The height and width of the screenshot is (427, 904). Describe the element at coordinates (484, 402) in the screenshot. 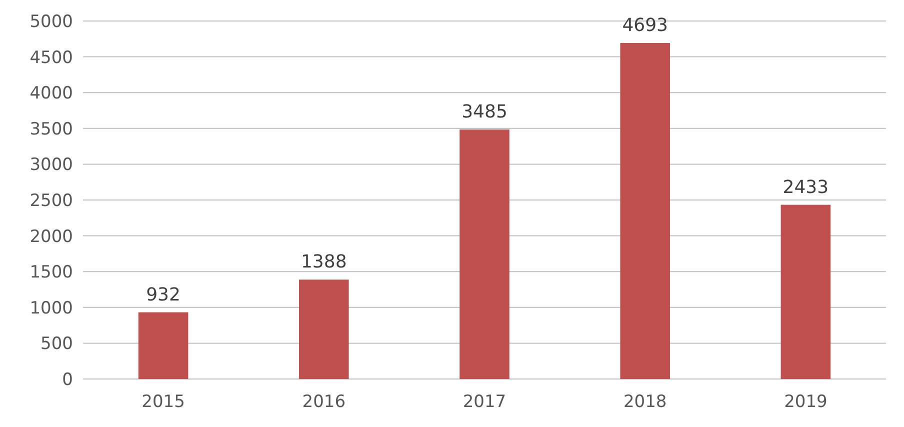

I see `x-tick-label: 2017` at that location.